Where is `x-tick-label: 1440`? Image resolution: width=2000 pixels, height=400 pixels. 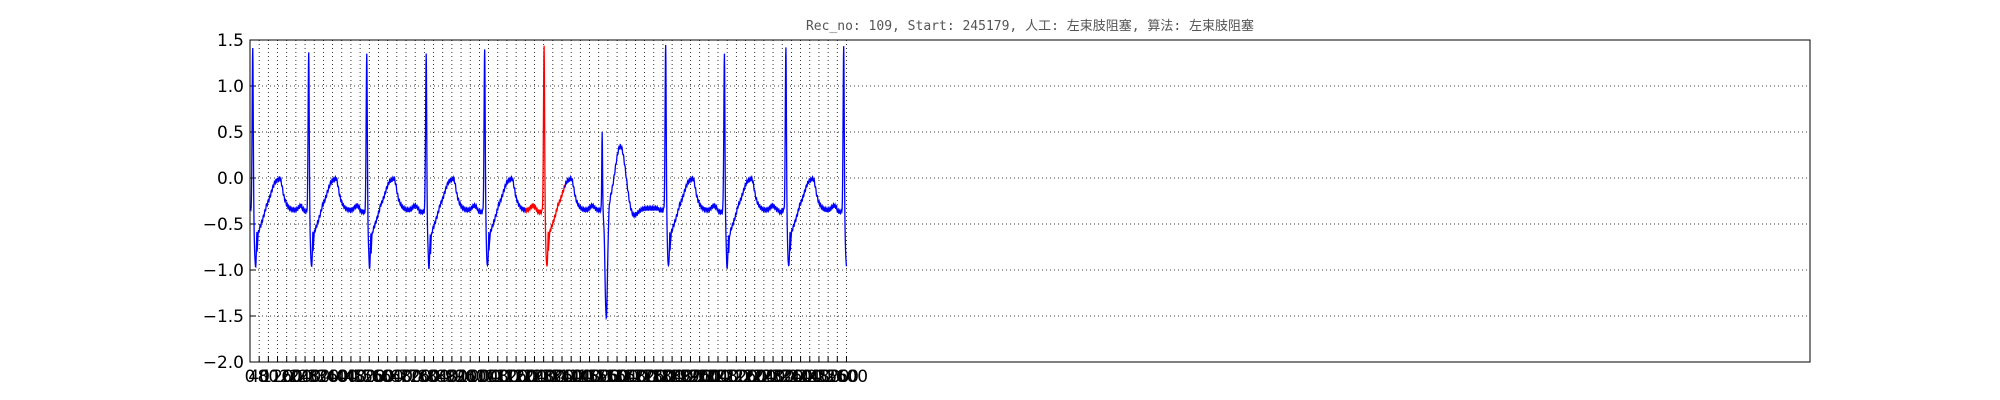 x-tick-label: 1440 is located at coordinates (580, 377).